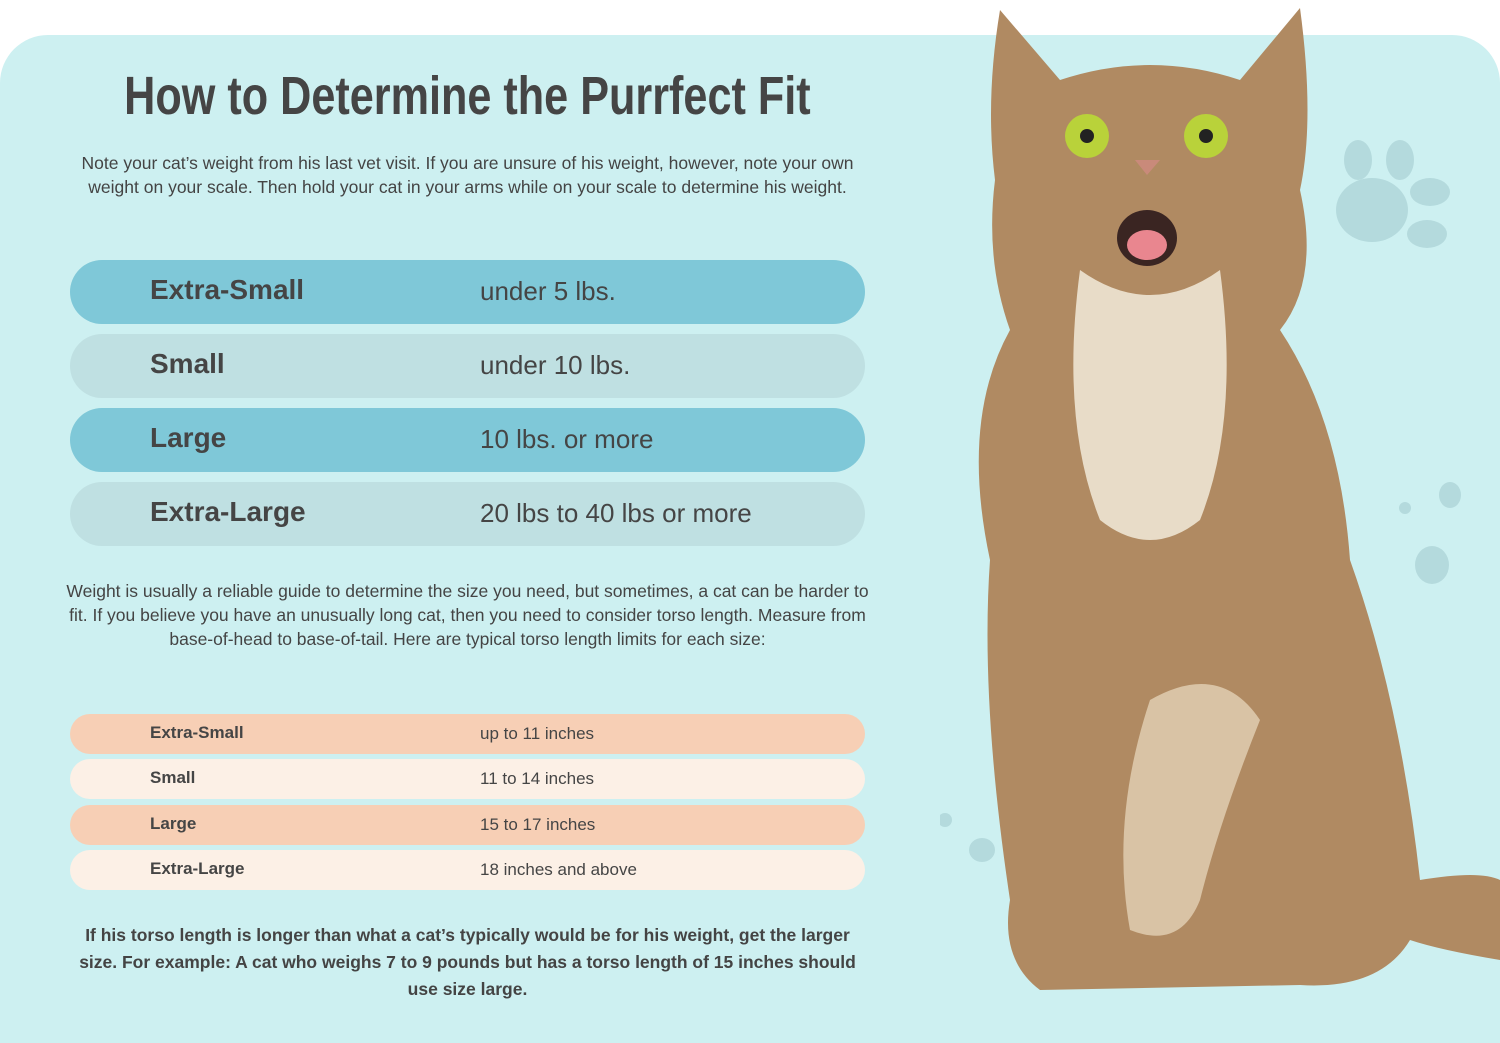 Image resolution: width=1500 pixels, height=1043 pixels. Describe the element at coordinates (467, 514) in the screenshot. I see `weight-row: Extra-Large 20 lbs to 40 lbs or more` at that location.